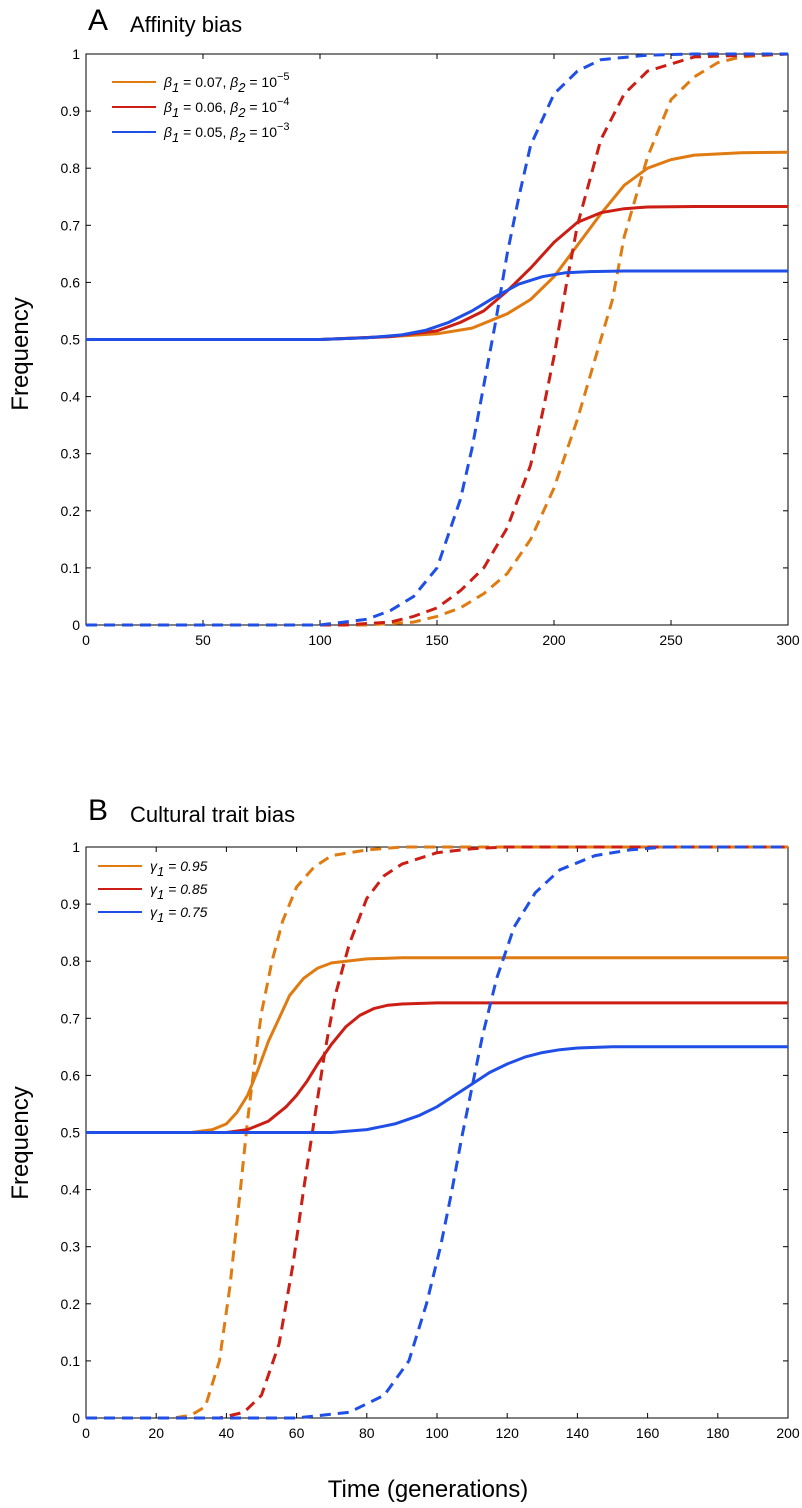  Describe the element at coordinates (508, 1433) in the screenshot. I see `x-tick-label: 120` at that location.